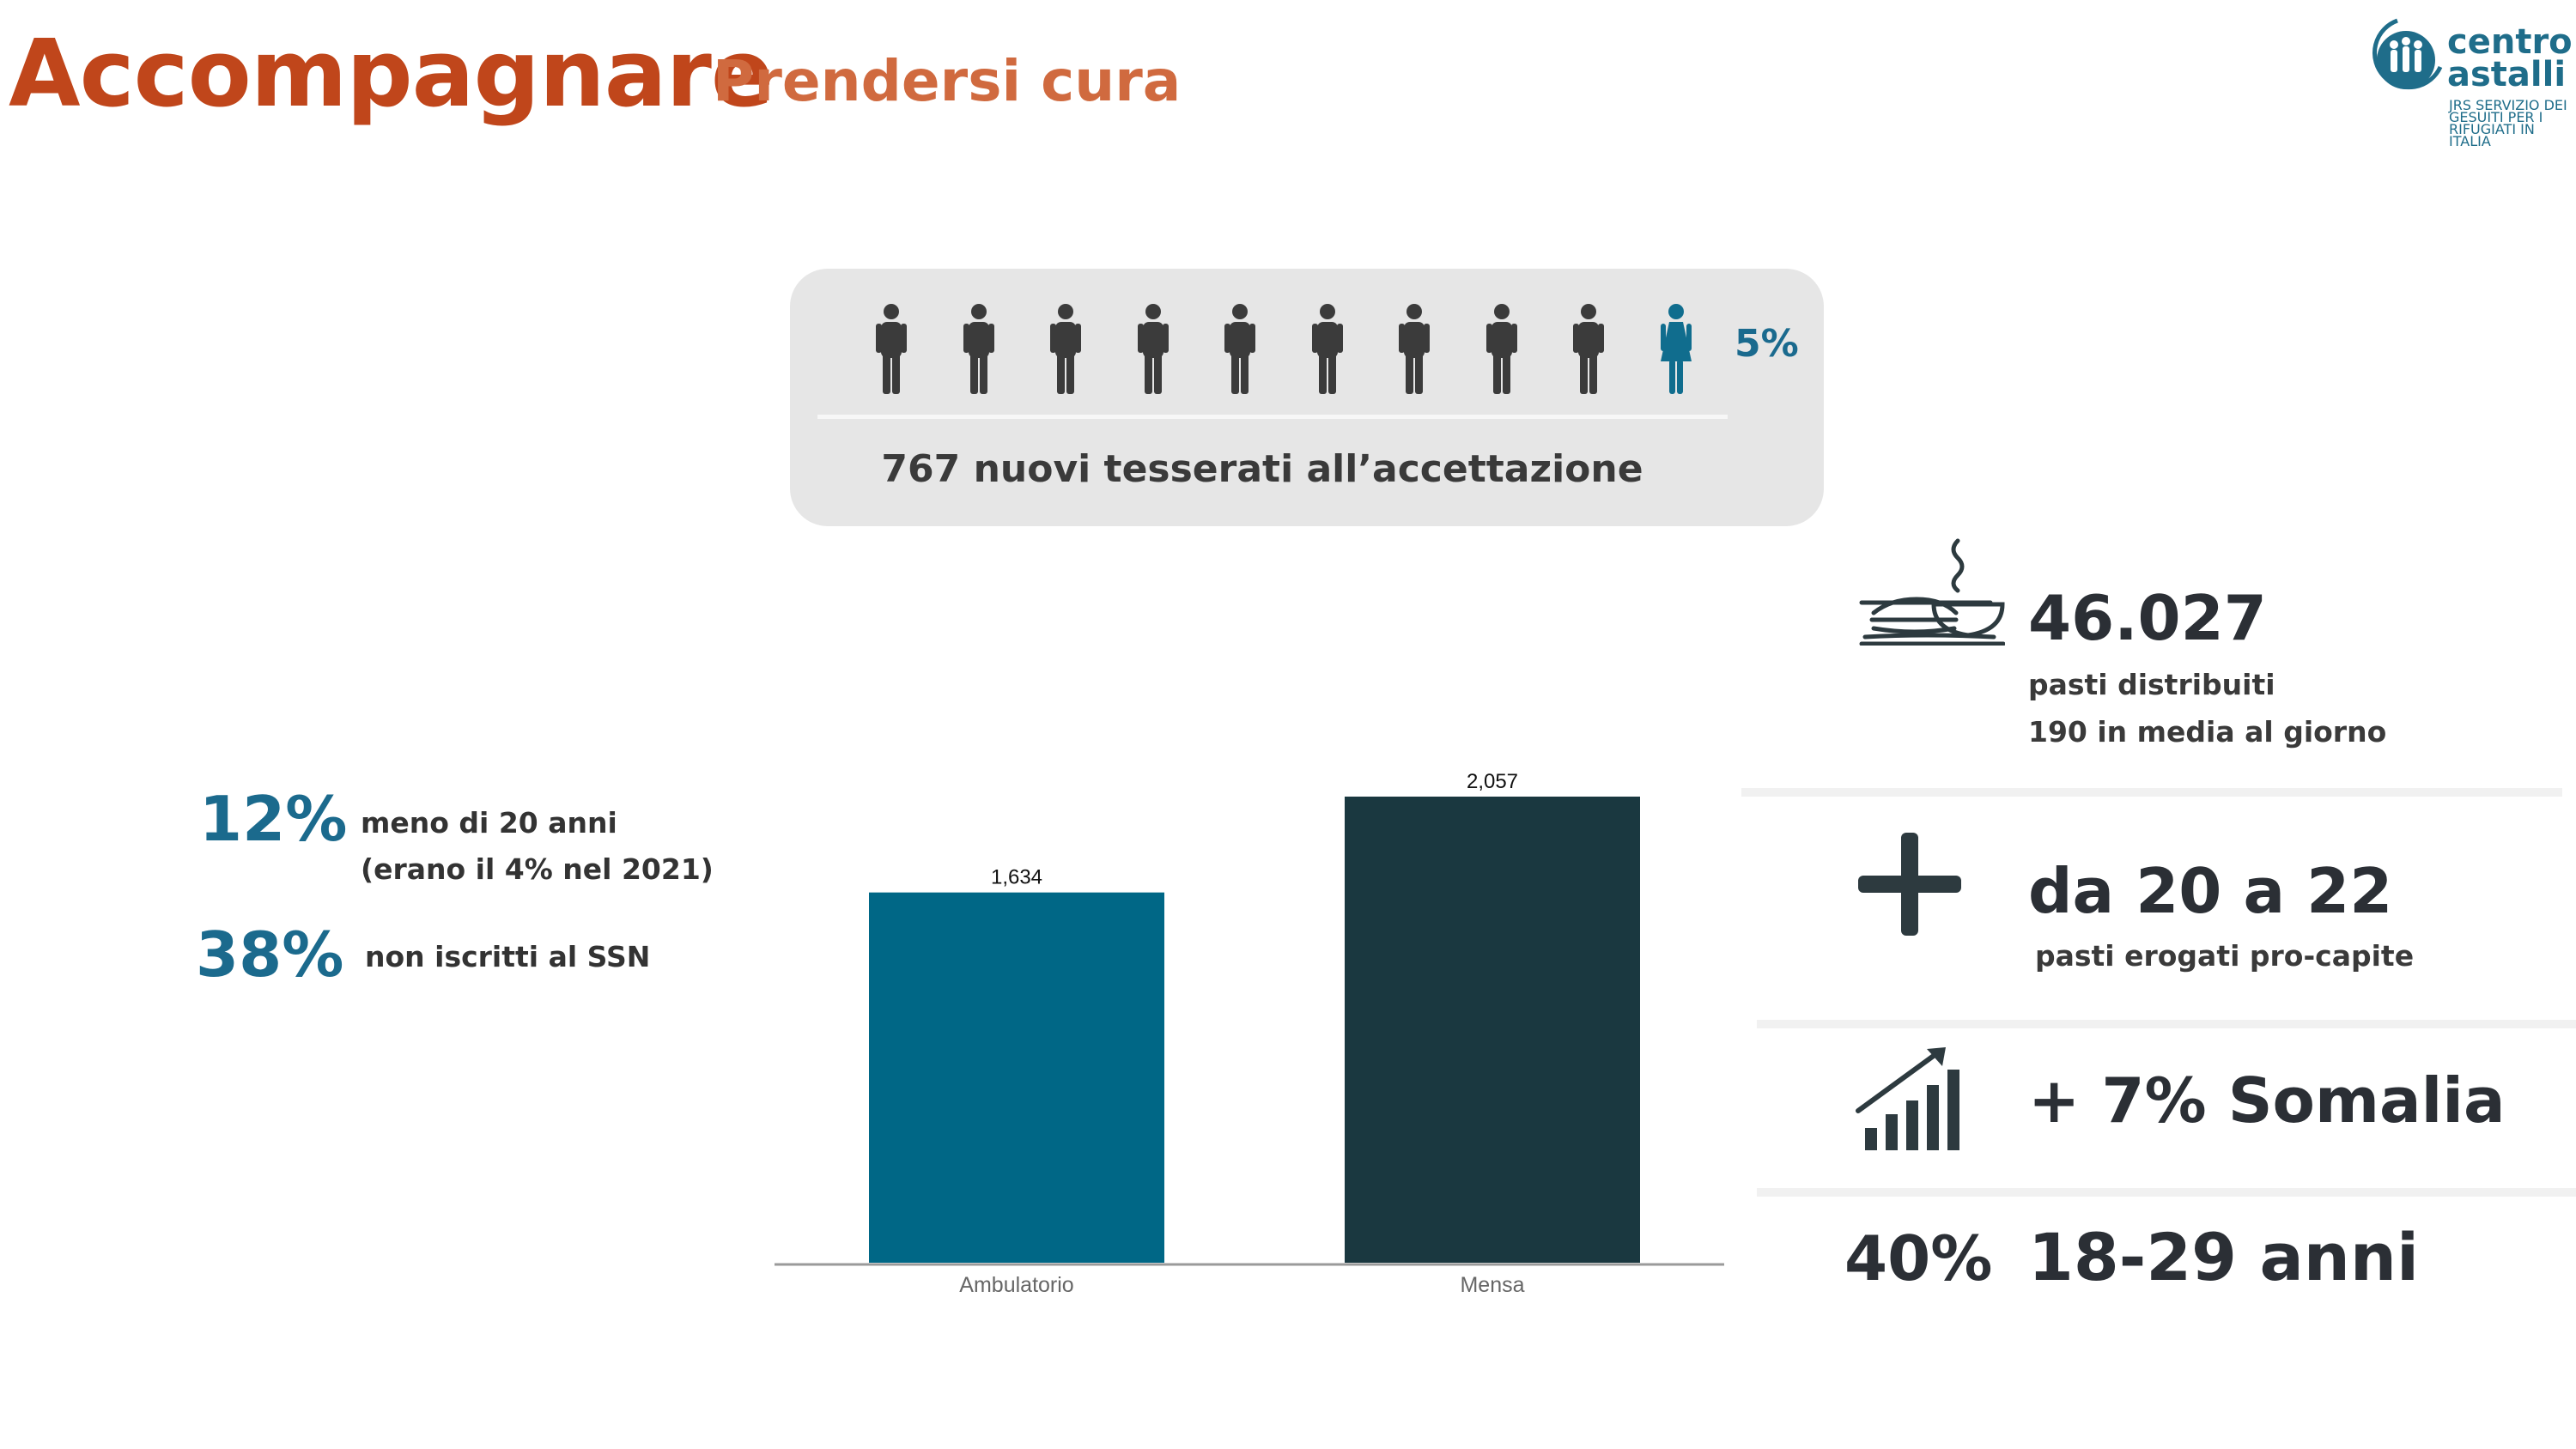 The width and height of the screenshot is (2576, 1449). I want to click on stat-ssn-value: 38%, so click(270, 955).